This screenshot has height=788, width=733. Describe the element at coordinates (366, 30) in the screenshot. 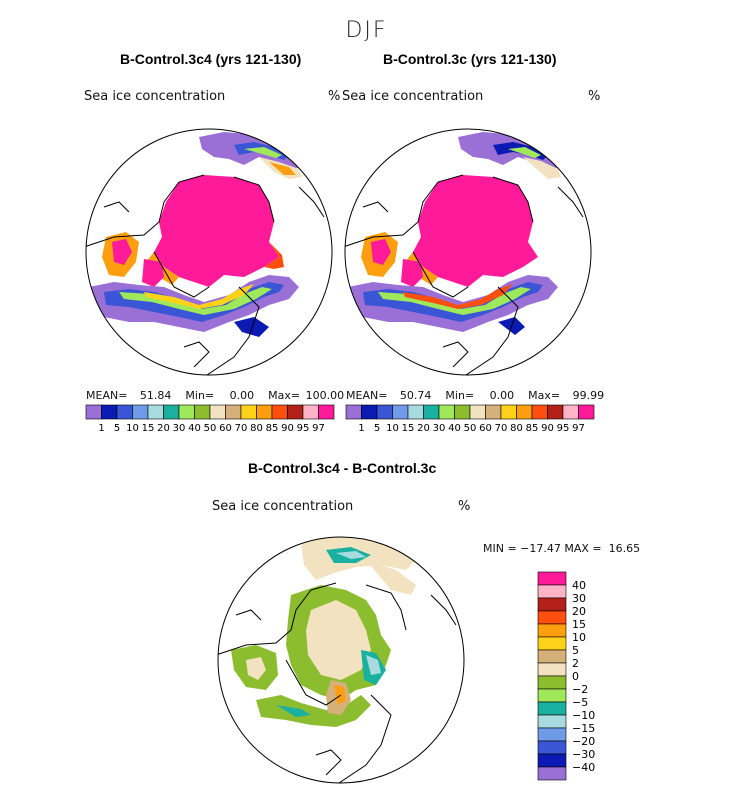

I see `season-title: DJF` at that location.